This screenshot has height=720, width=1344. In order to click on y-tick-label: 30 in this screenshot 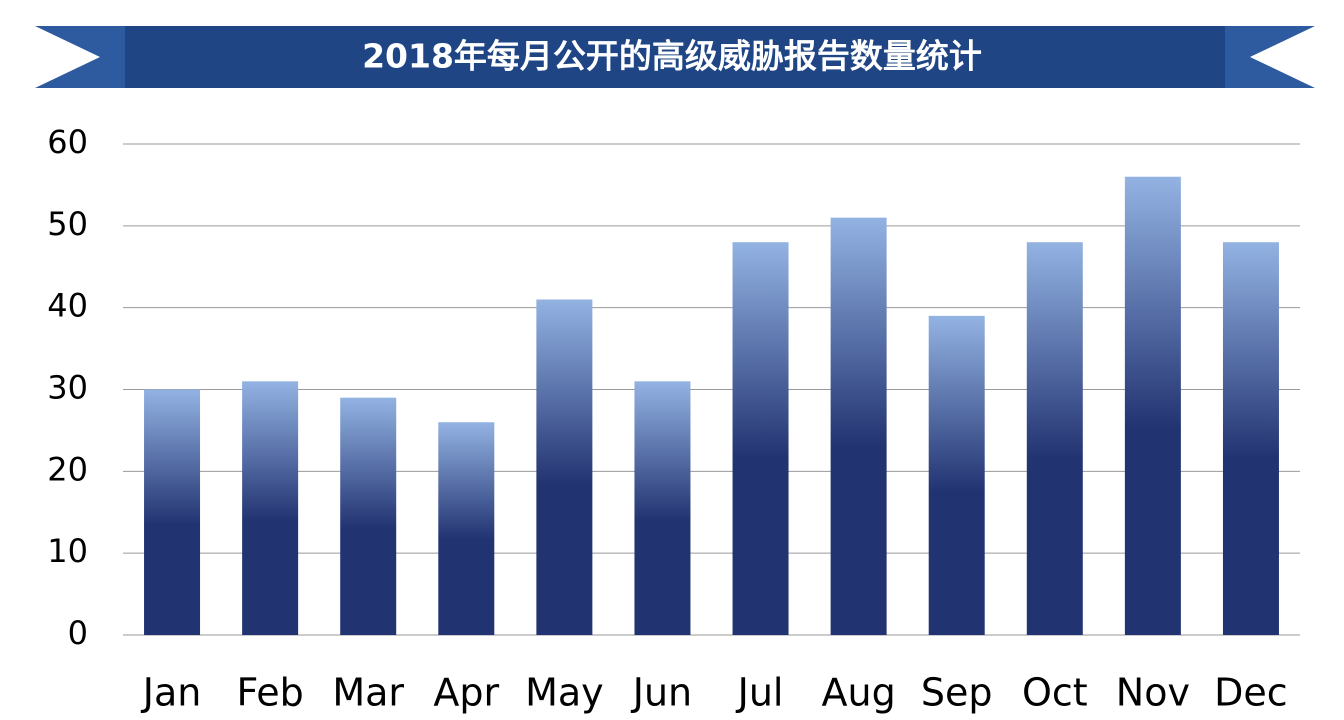, I will do `click(67, 388)`.